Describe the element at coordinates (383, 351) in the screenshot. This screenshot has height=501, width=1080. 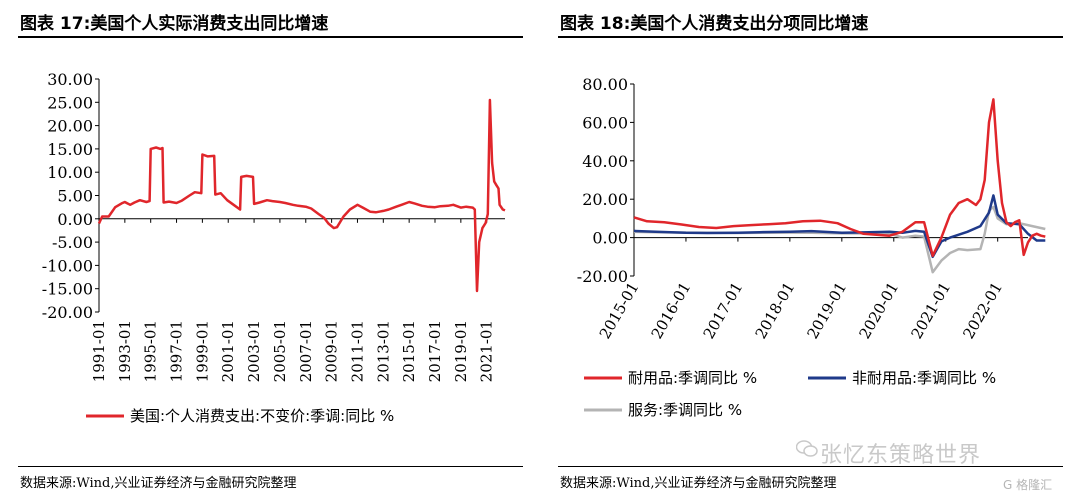
I see `x-tick-label: 2013-01` at that location.